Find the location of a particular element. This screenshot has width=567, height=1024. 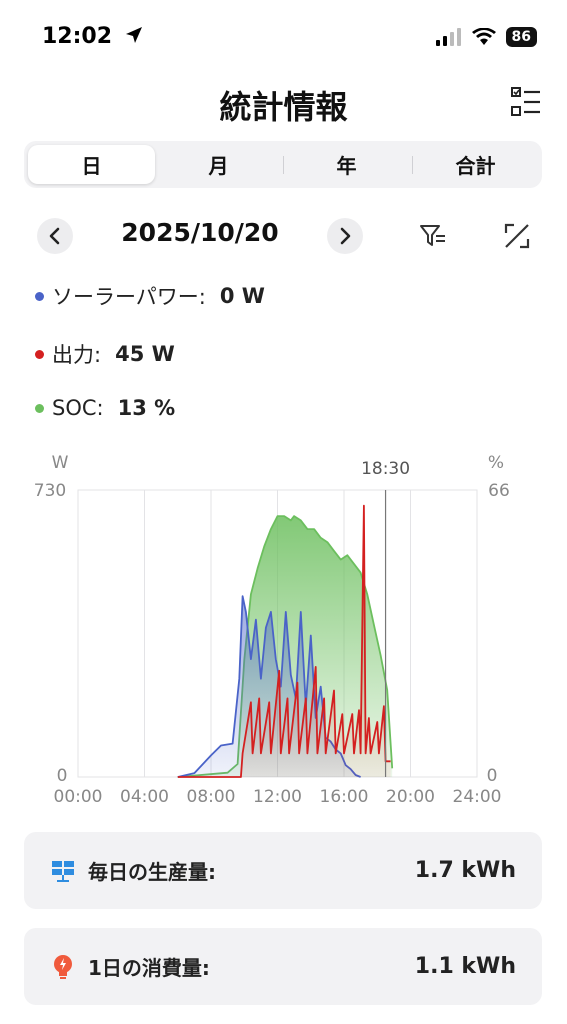

soc-label: SOC: is located at coordinates (78, 408).